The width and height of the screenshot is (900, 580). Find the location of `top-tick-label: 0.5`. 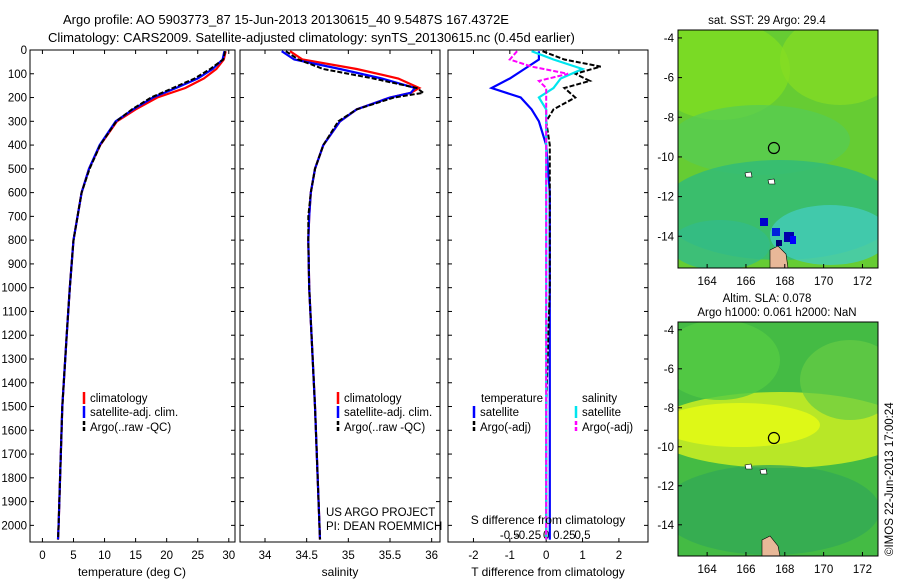

top-tick-label: 0.5 is located at coordinates (583, 536).